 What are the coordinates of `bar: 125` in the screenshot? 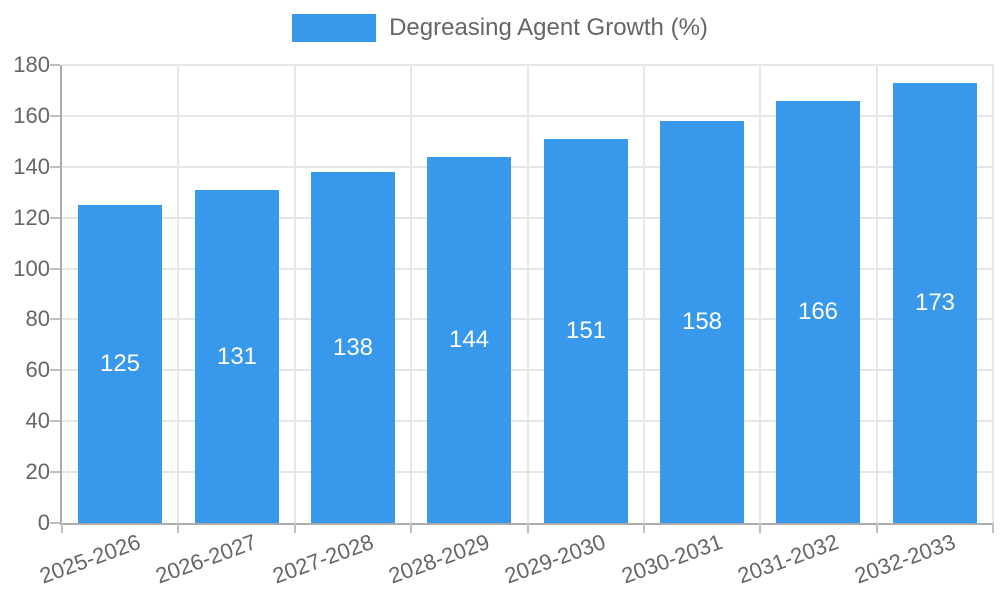 It's located at (120, 364).